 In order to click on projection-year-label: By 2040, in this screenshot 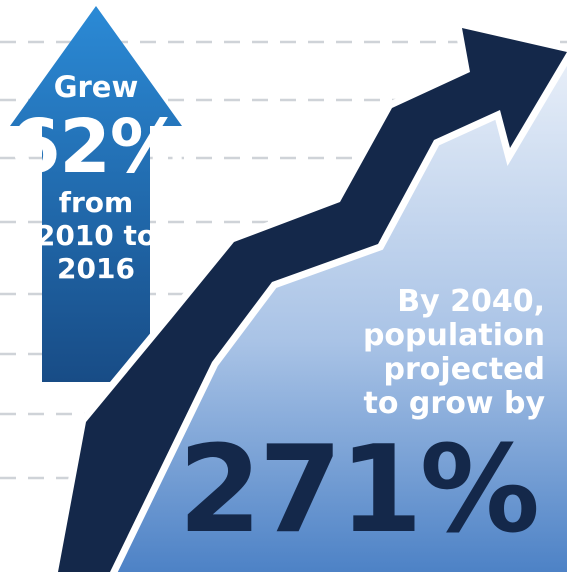, I will do `click(471, 301)`.